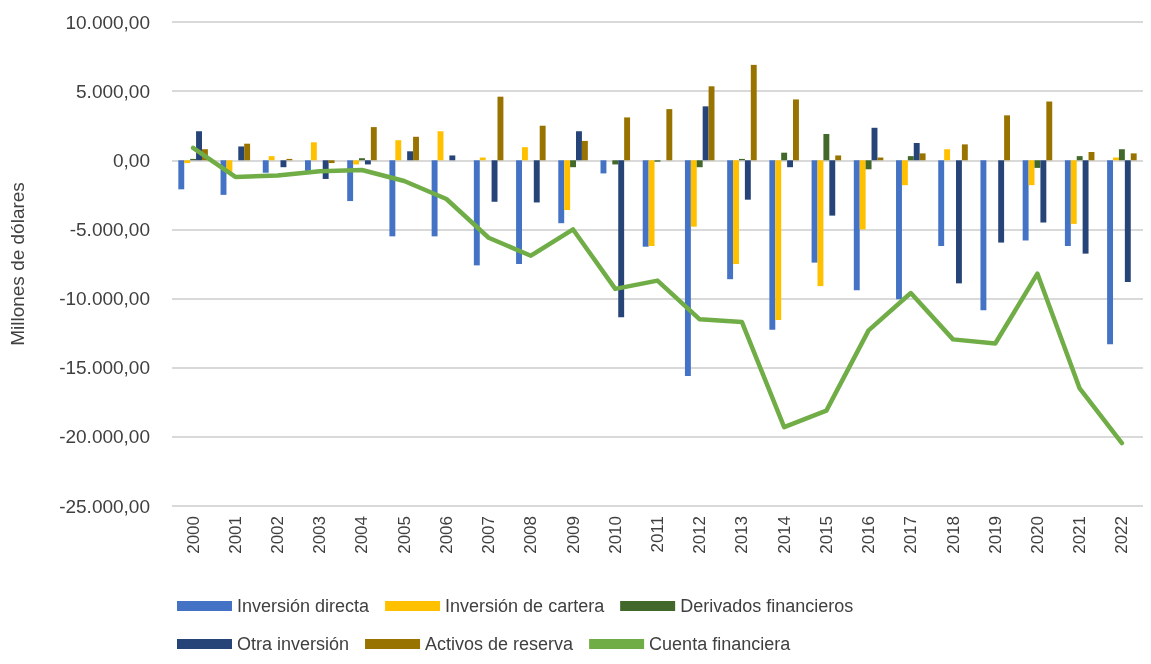 The width and height of the screenshot is (1151, 664). Describe the element at coordinates (1080, 535) in the screenshot. I see `x-tick-label: 2021` at that location.